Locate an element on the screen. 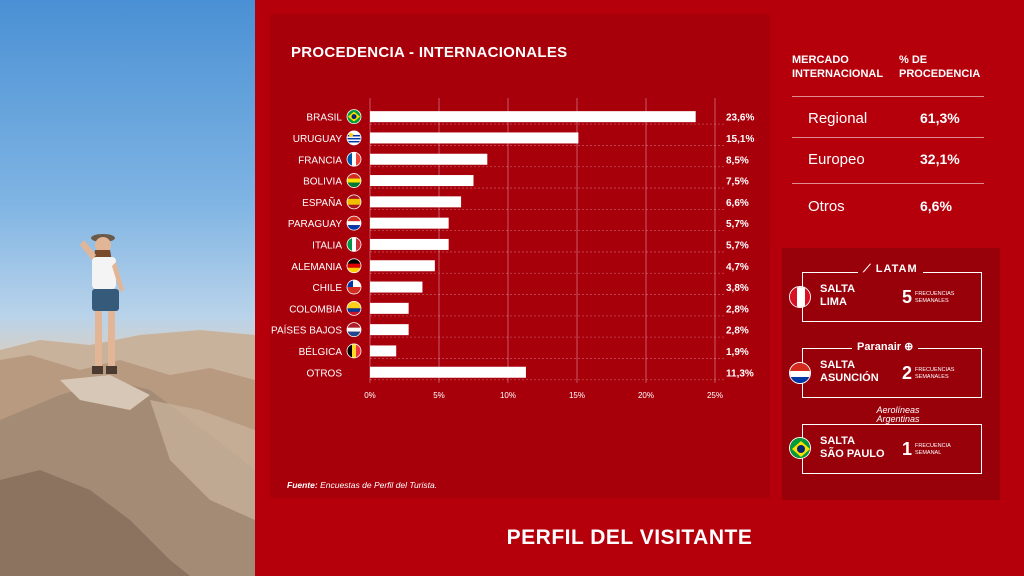 This screenshot has height=576, width=1024. value-label: 23,6% is located at coordinates (740, 118).